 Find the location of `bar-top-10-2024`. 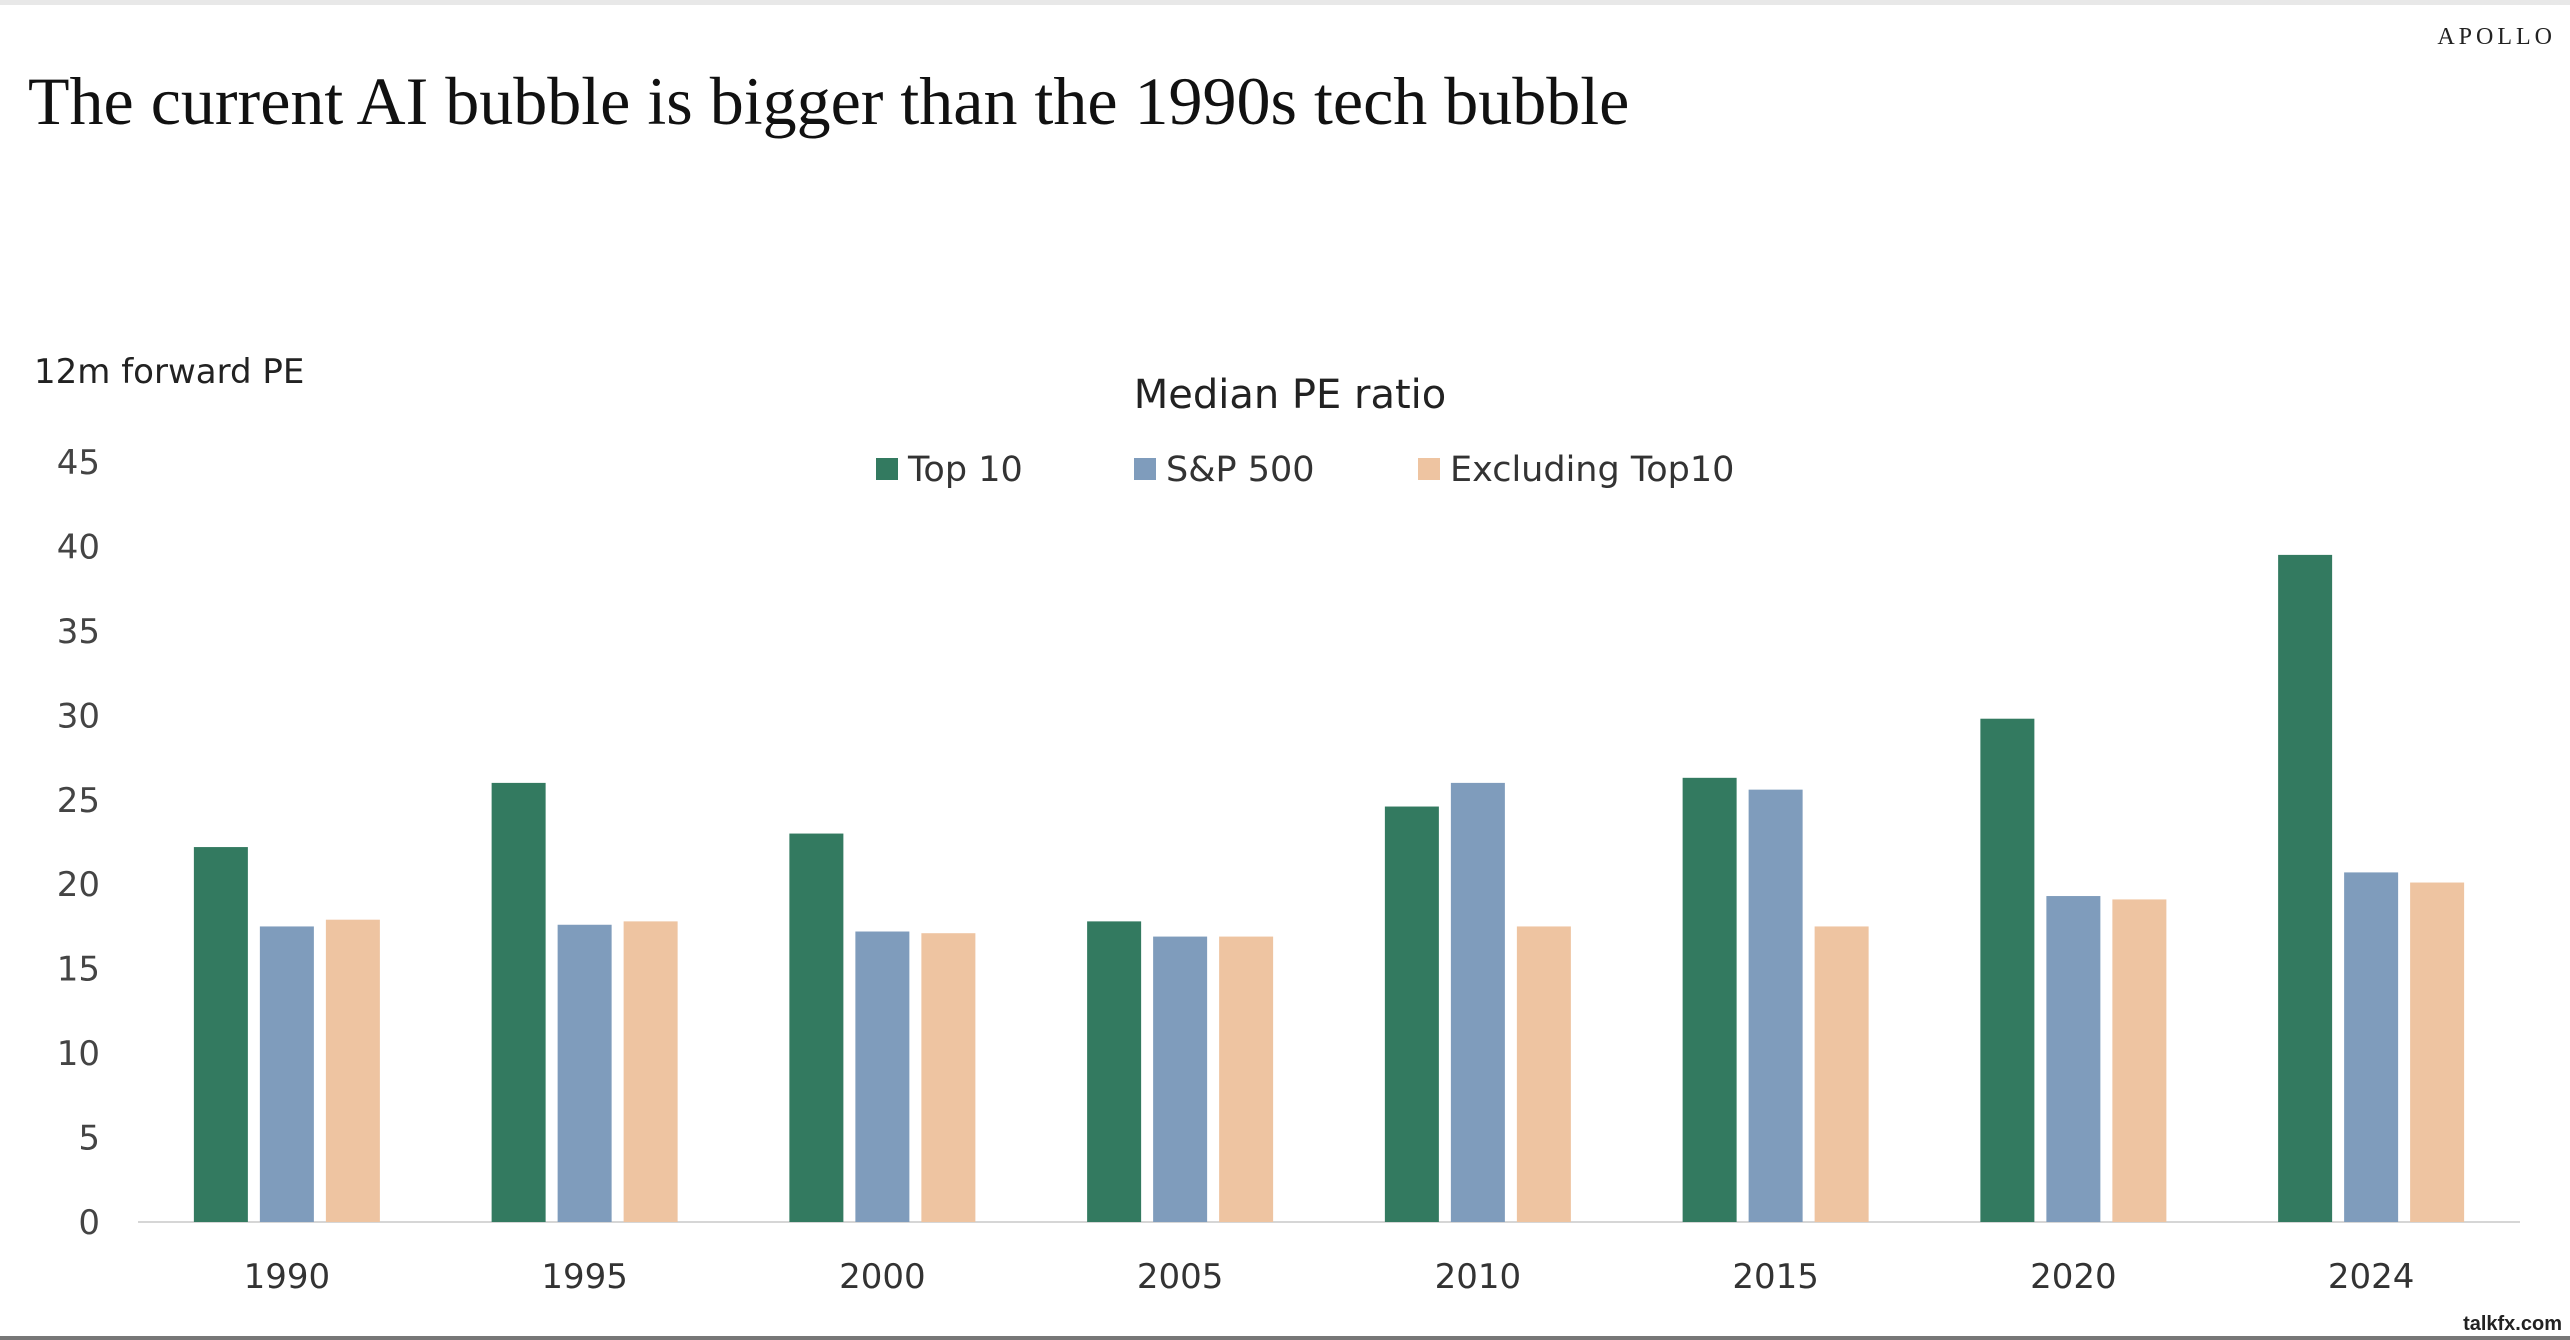

bar-top-10-2024 is located at coordinates (2305, 888).